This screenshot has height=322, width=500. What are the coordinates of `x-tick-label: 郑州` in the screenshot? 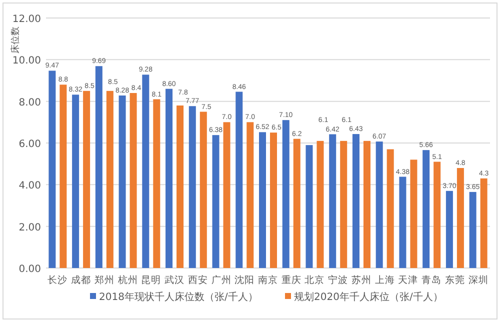 It's located at (104, 280).